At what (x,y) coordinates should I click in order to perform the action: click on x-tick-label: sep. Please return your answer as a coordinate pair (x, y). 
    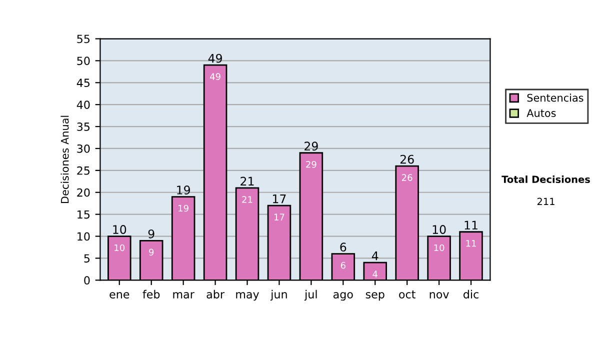
    Looking at the image, I should click on (375, 296).